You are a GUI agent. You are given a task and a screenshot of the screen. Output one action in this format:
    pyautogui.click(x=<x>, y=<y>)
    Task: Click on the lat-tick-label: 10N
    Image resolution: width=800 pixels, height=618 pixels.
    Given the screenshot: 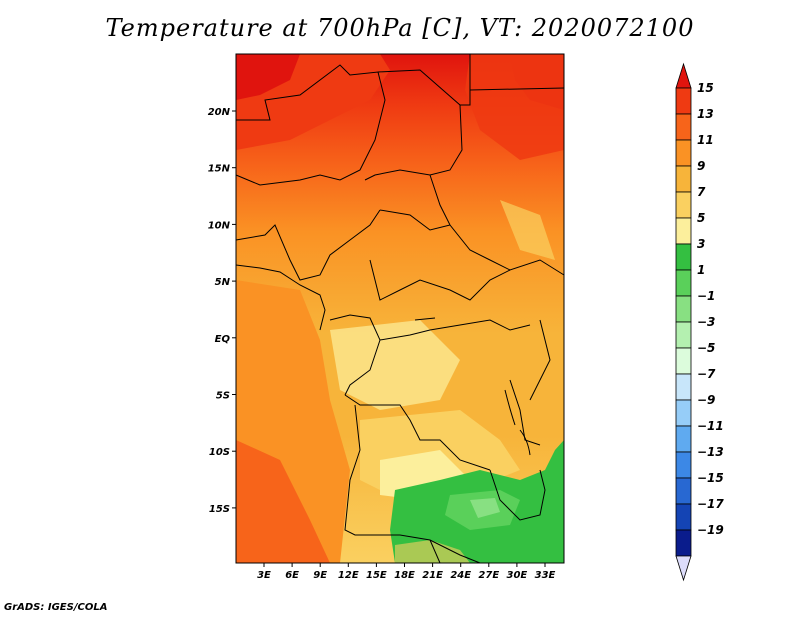 What is the action you would take?
    pyautogui.click(x=219, y=225)
    